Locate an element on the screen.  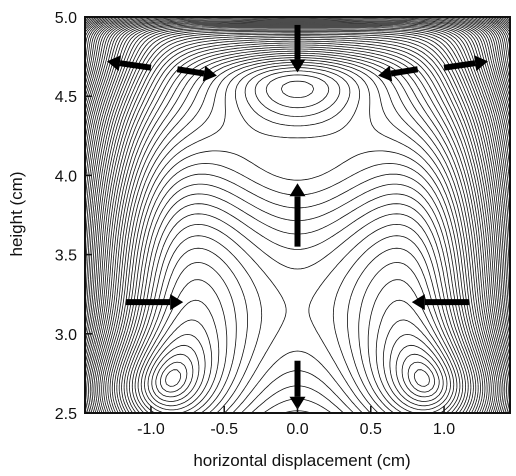
y-tick-label: 2.5 is located at coordinates (66, 414).